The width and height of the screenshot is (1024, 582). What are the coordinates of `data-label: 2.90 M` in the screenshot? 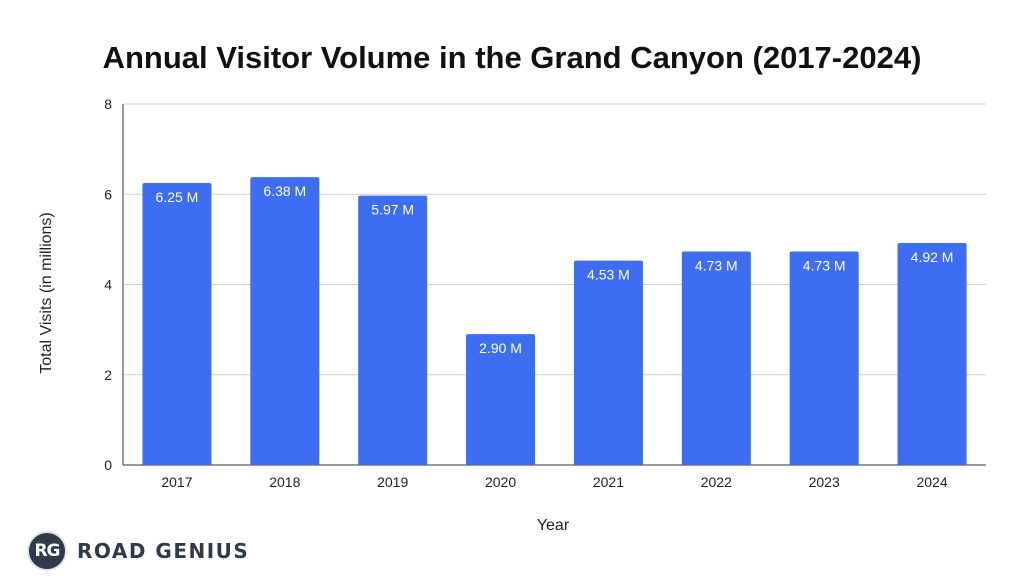 It's located at (500, 348).